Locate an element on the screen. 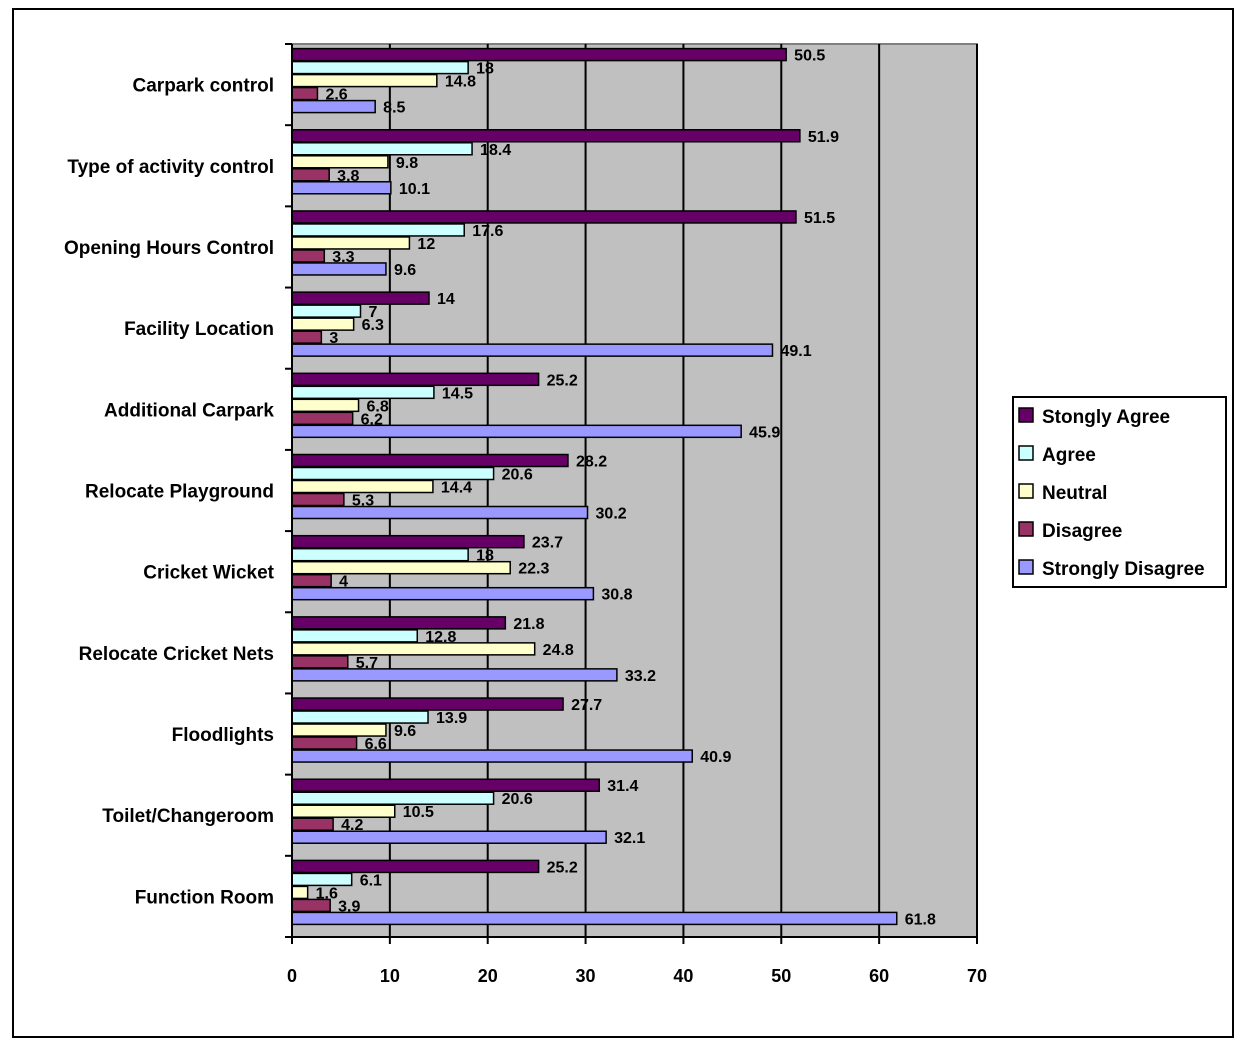  category-label: Facility Location is located at coordinates (199, 329).